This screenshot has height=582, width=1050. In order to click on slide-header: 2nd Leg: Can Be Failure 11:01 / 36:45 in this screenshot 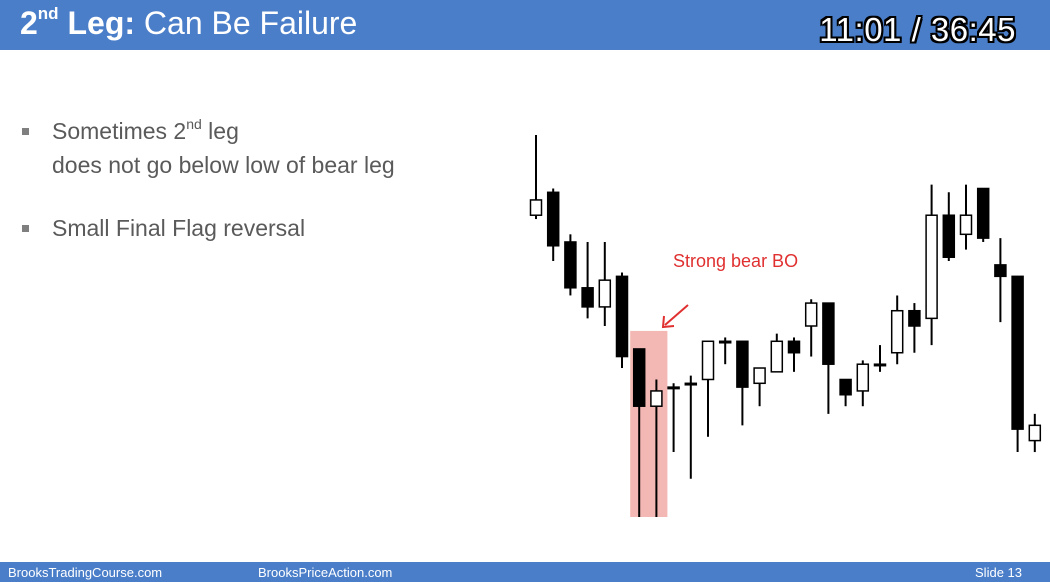, I will do `click(525, 25)`.